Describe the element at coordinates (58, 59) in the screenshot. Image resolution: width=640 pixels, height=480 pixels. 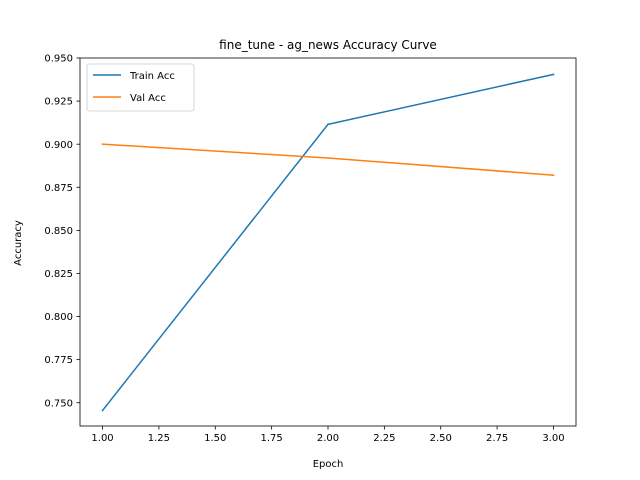
I see `y-tick-label: 0.950` at that location.